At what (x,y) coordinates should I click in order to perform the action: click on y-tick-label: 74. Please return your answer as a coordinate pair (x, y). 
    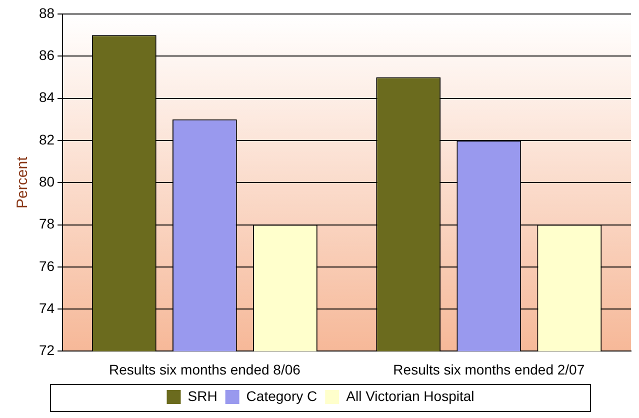
    Looking at the image, I should click on (46, 308).